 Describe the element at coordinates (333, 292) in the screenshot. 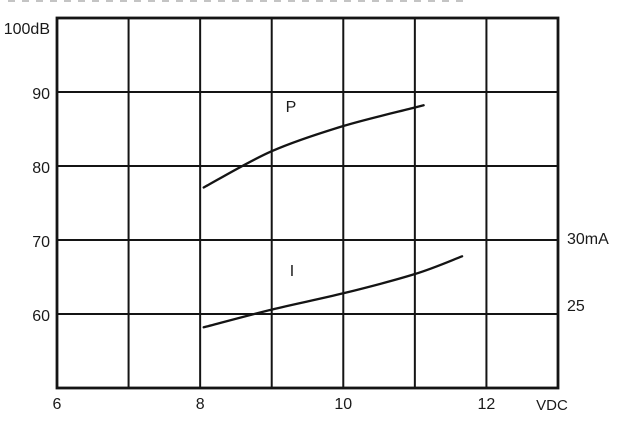

I see `curve-i` at that location.